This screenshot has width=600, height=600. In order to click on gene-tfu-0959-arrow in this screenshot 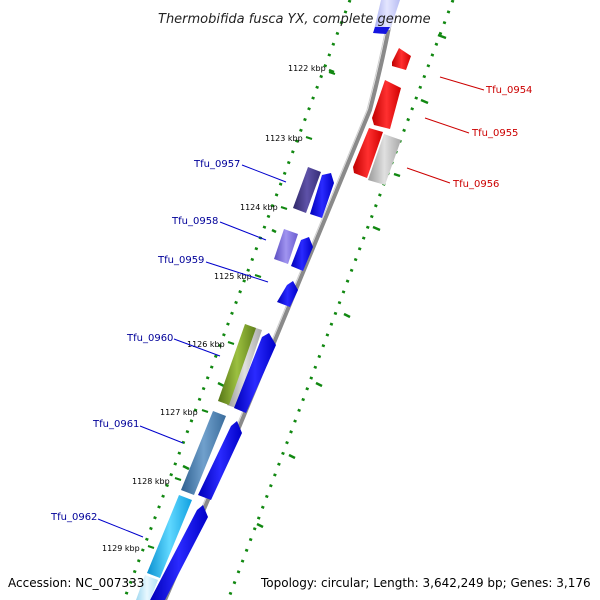, I will do `click(287, 294)`.